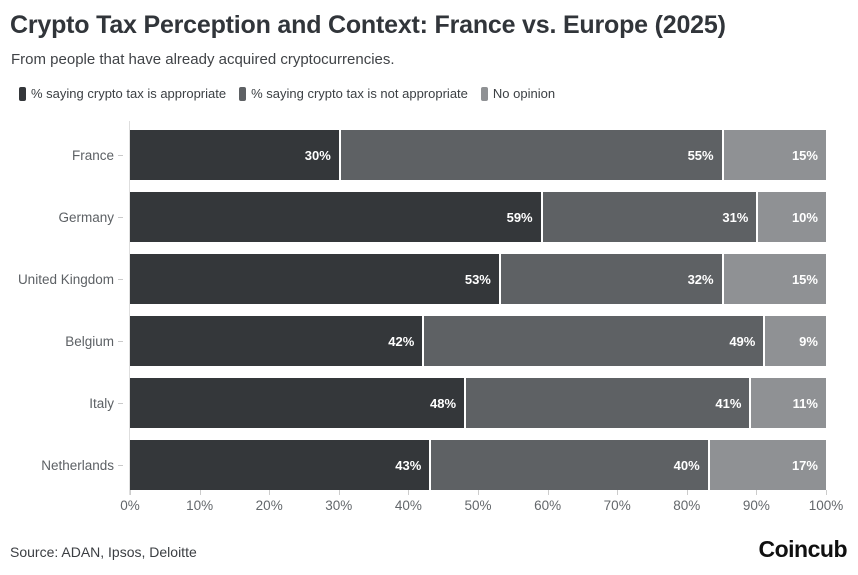 The width and height of the screenshot is (858, 575). What do you see at coordinates (101, 403) in the screenshot?
I see `category-label: Italy` at bounding box center [101, 403].